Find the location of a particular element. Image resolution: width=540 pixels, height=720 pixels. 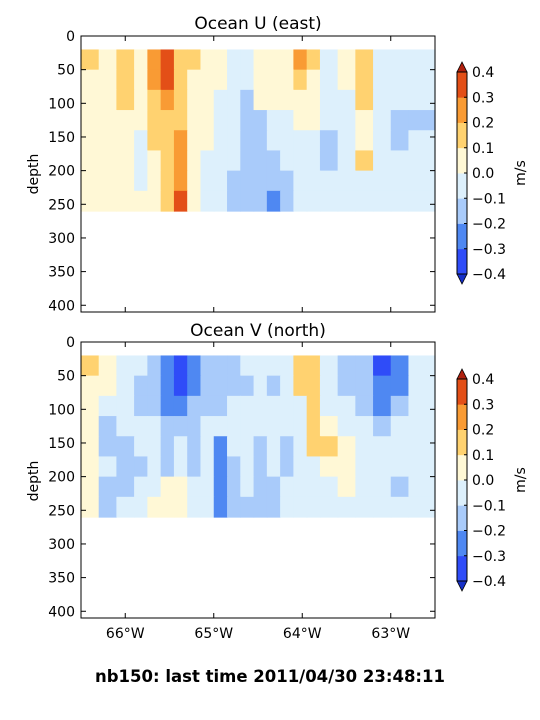

colorbar-over-arrow is located at coordinates (462, 374).